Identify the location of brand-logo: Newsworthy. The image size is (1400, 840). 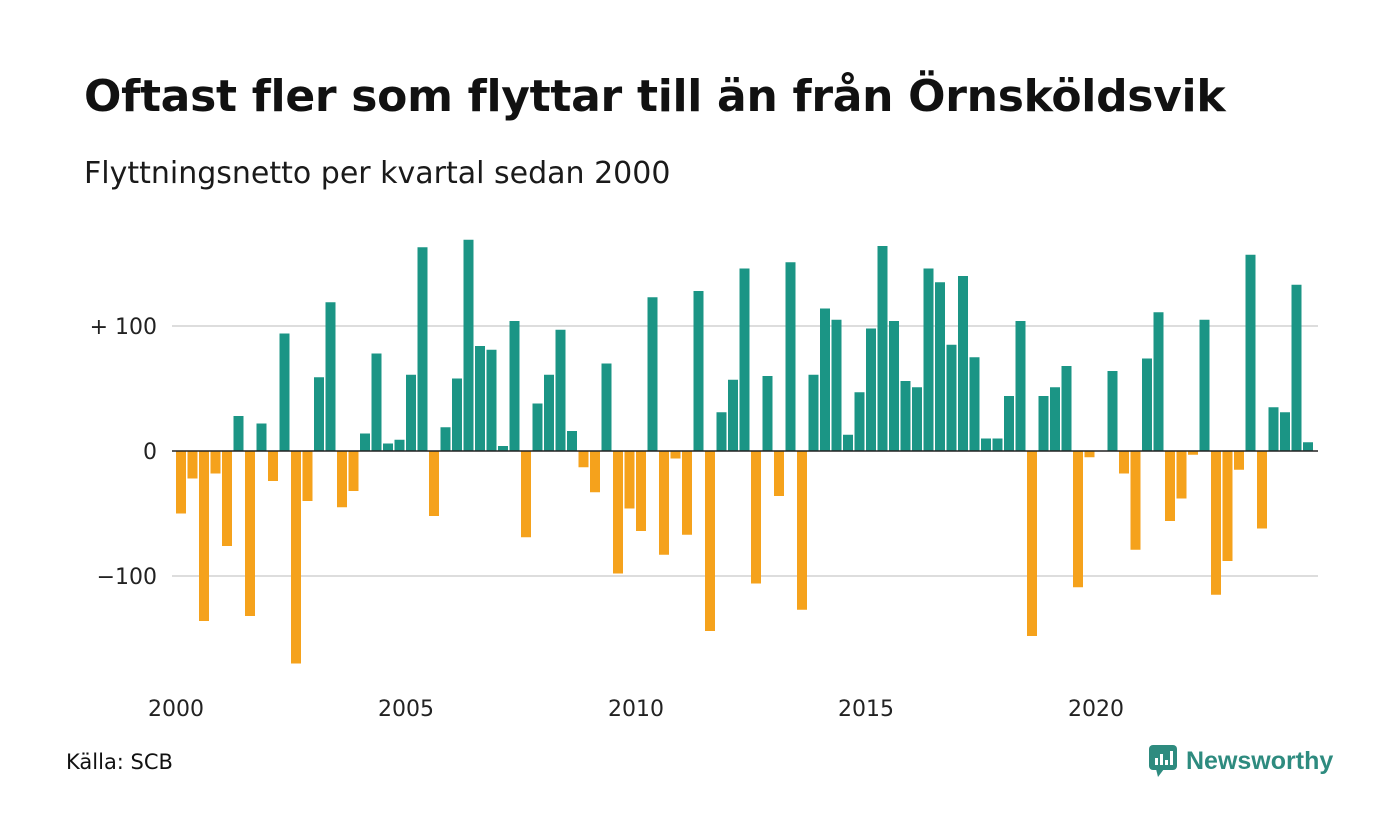
(1240, 761).